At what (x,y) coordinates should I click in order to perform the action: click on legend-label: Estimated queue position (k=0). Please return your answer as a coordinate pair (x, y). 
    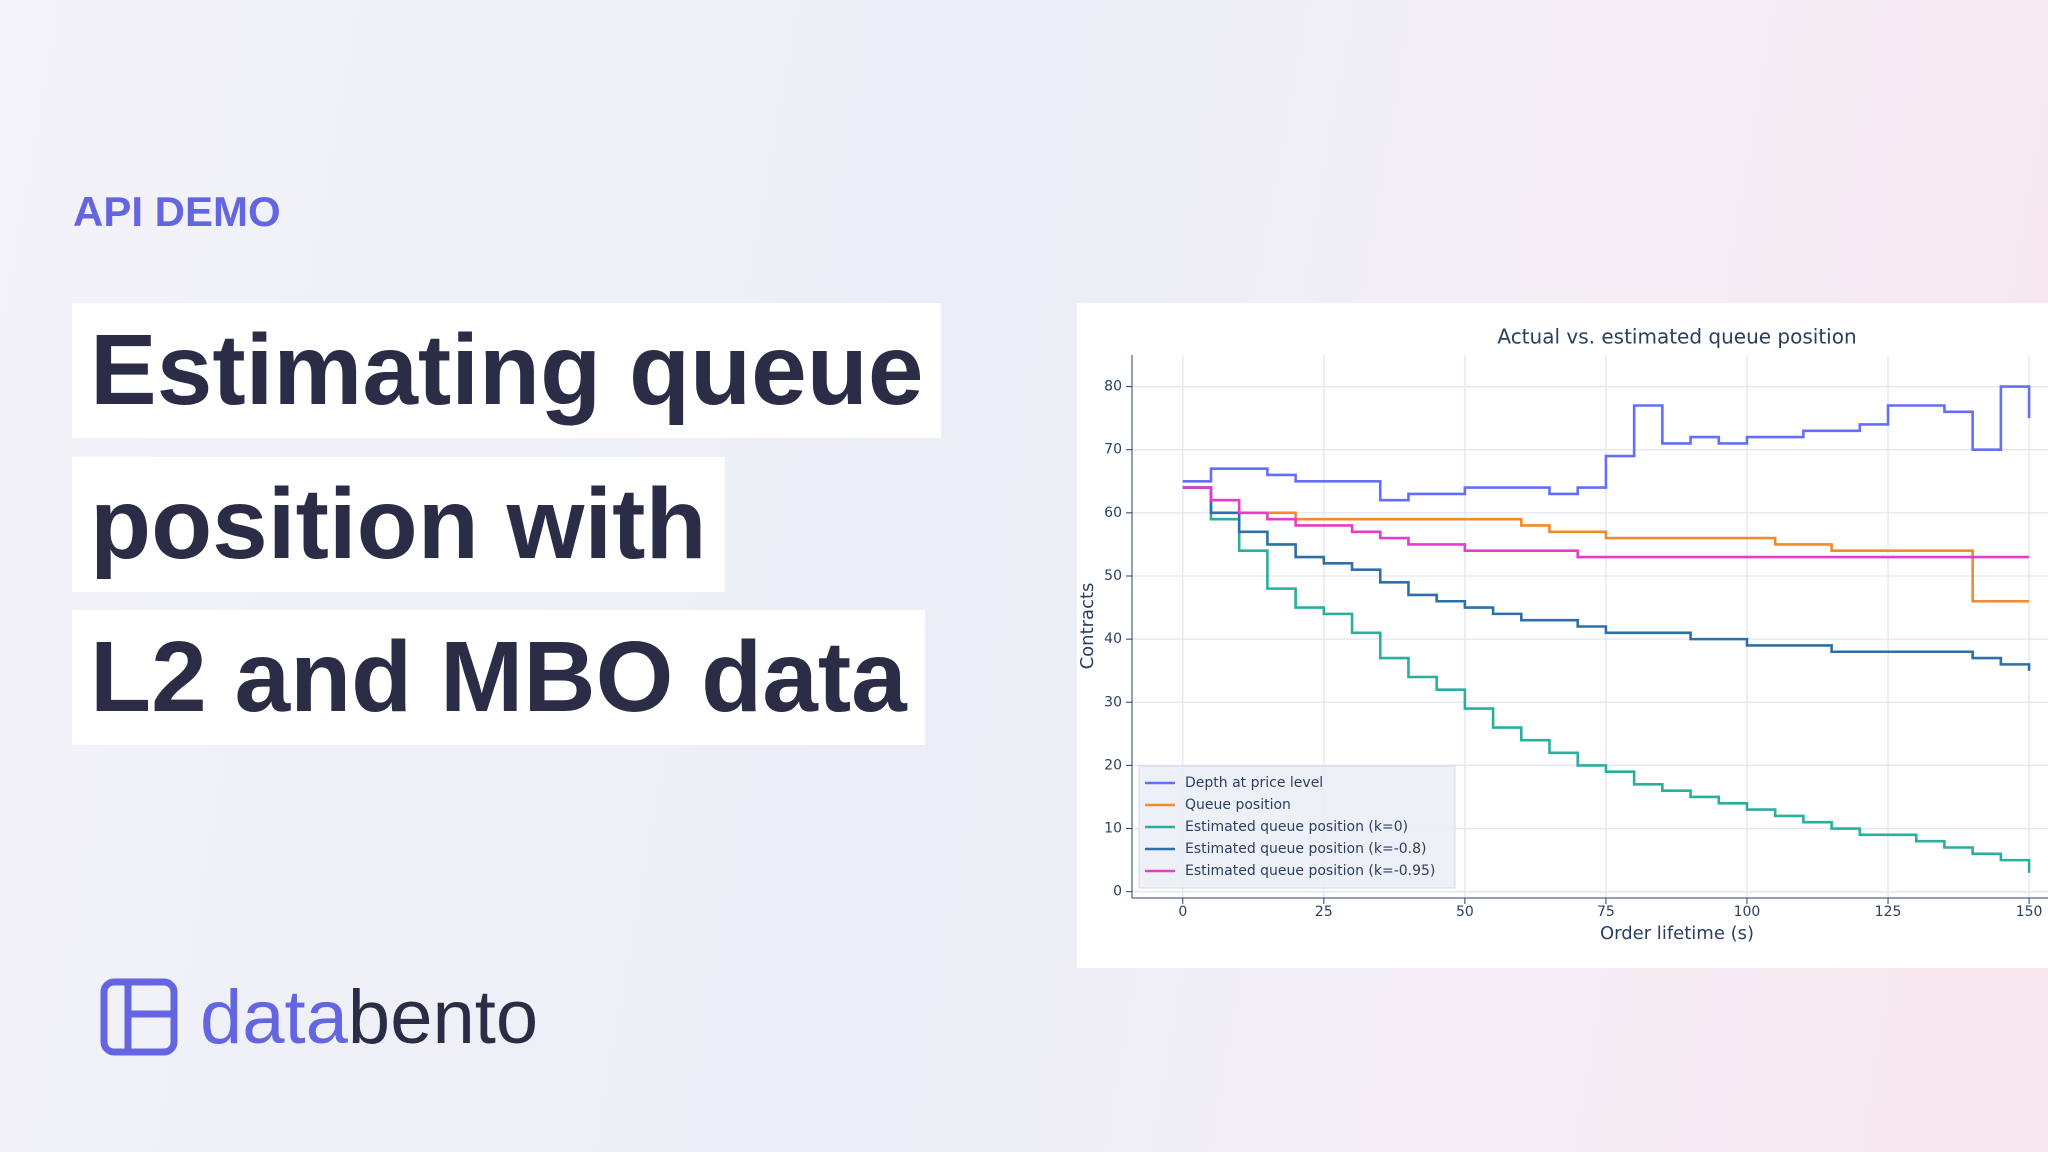
    Looking at the image, I should click on (1296, 827).